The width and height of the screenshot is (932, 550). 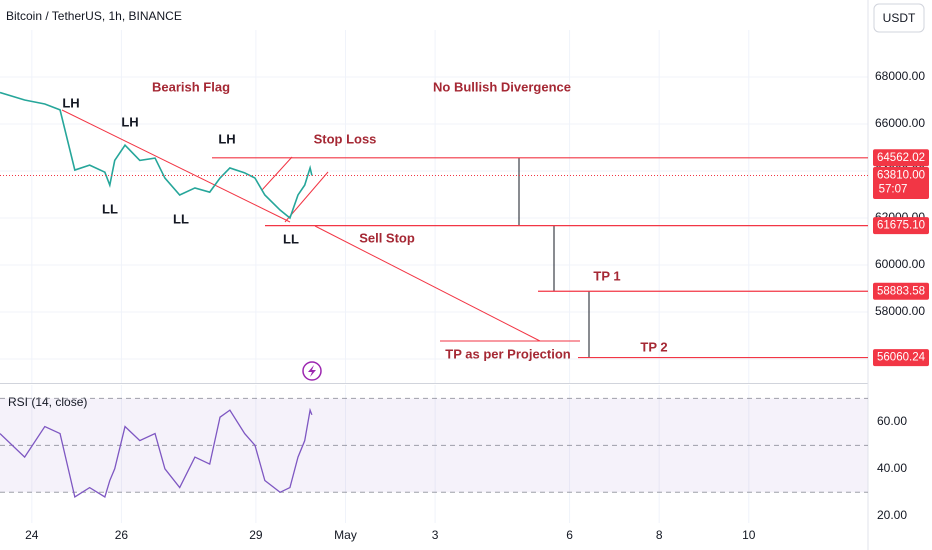 I want to click on flag-upper, so click(x=277, y=173).